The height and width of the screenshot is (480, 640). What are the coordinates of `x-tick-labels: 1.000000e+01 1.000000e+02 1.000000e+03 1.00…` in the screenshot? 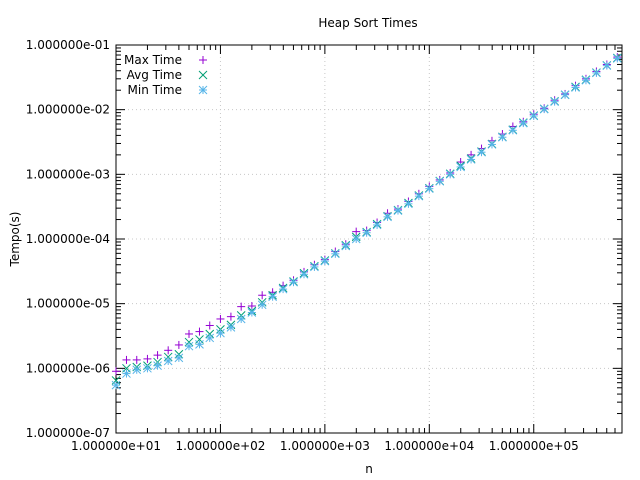 It's located at (325, 446).